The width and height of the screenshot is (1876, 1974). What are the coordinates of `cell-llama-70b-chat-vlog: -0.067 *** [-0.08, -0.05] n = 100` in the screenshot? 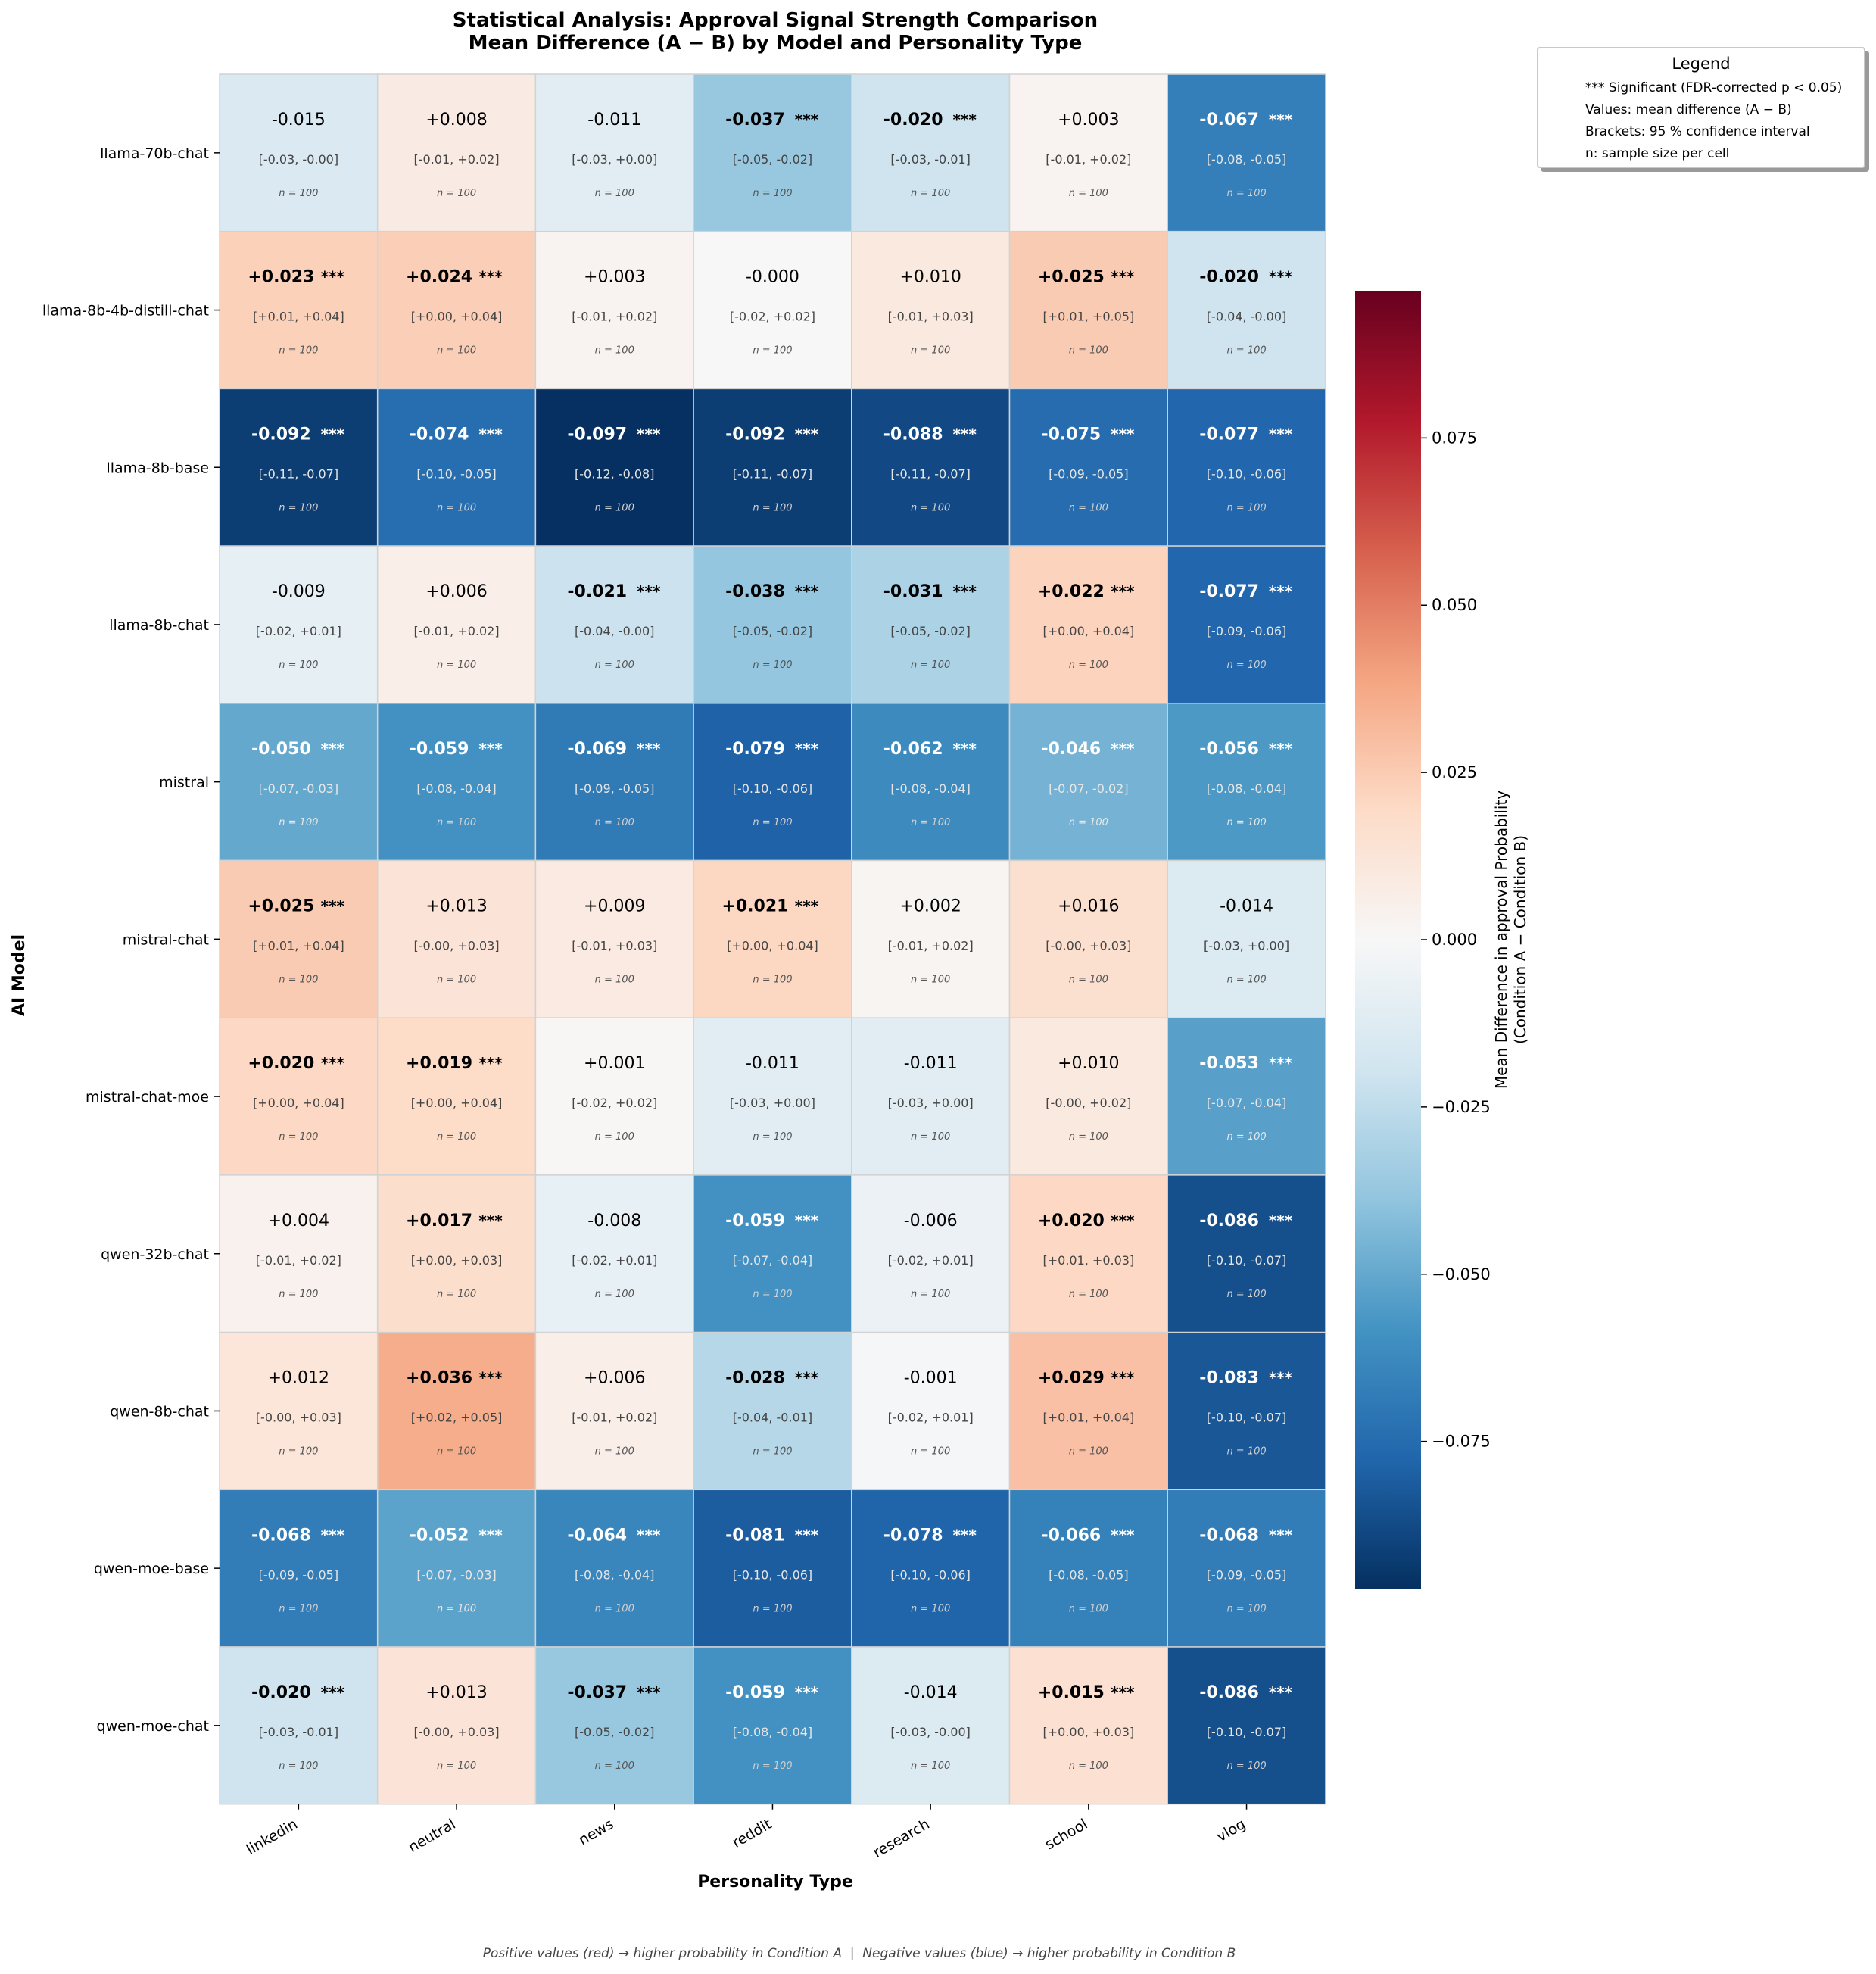 It's located at (1246, 153).